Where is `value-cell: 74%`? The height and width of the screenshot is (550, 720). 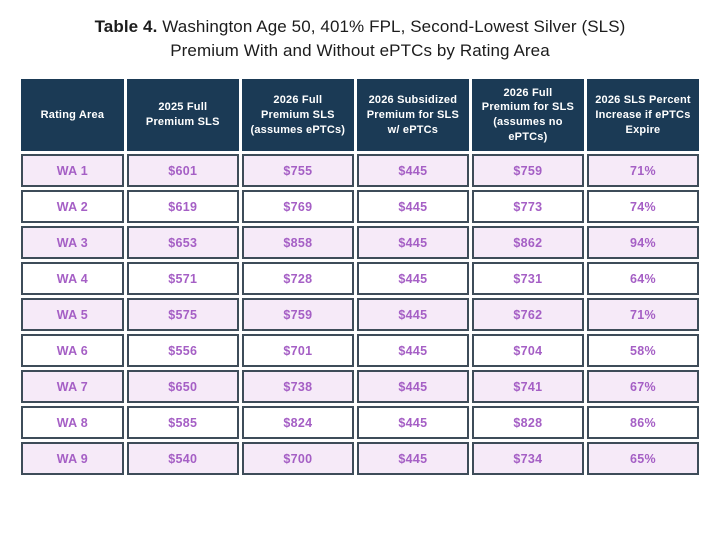
value-cell: 74% is located at coordinates (642, 207).